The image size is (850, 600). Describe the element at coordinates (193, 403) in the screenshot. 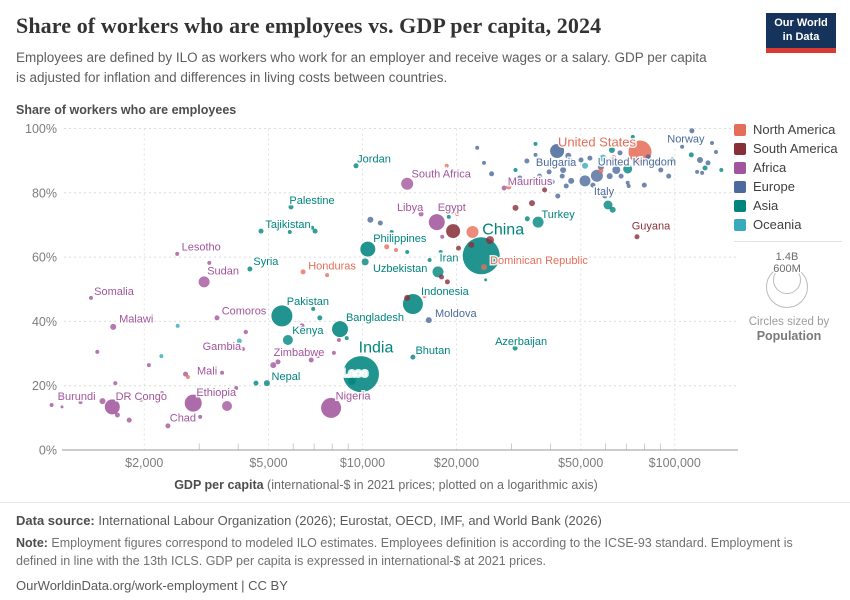

I see `dot-ethiopia` at that location.